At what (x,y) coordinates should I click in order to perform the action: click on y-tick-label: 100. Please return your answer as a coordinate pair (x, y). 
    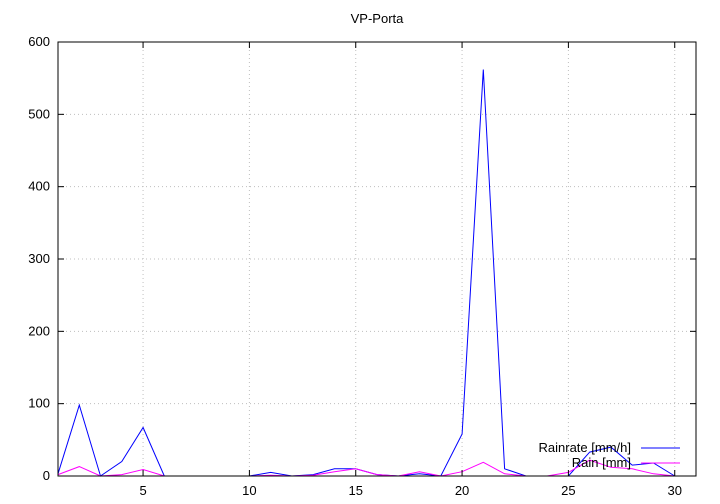
    Looking at the image, I should click on (39, 403).